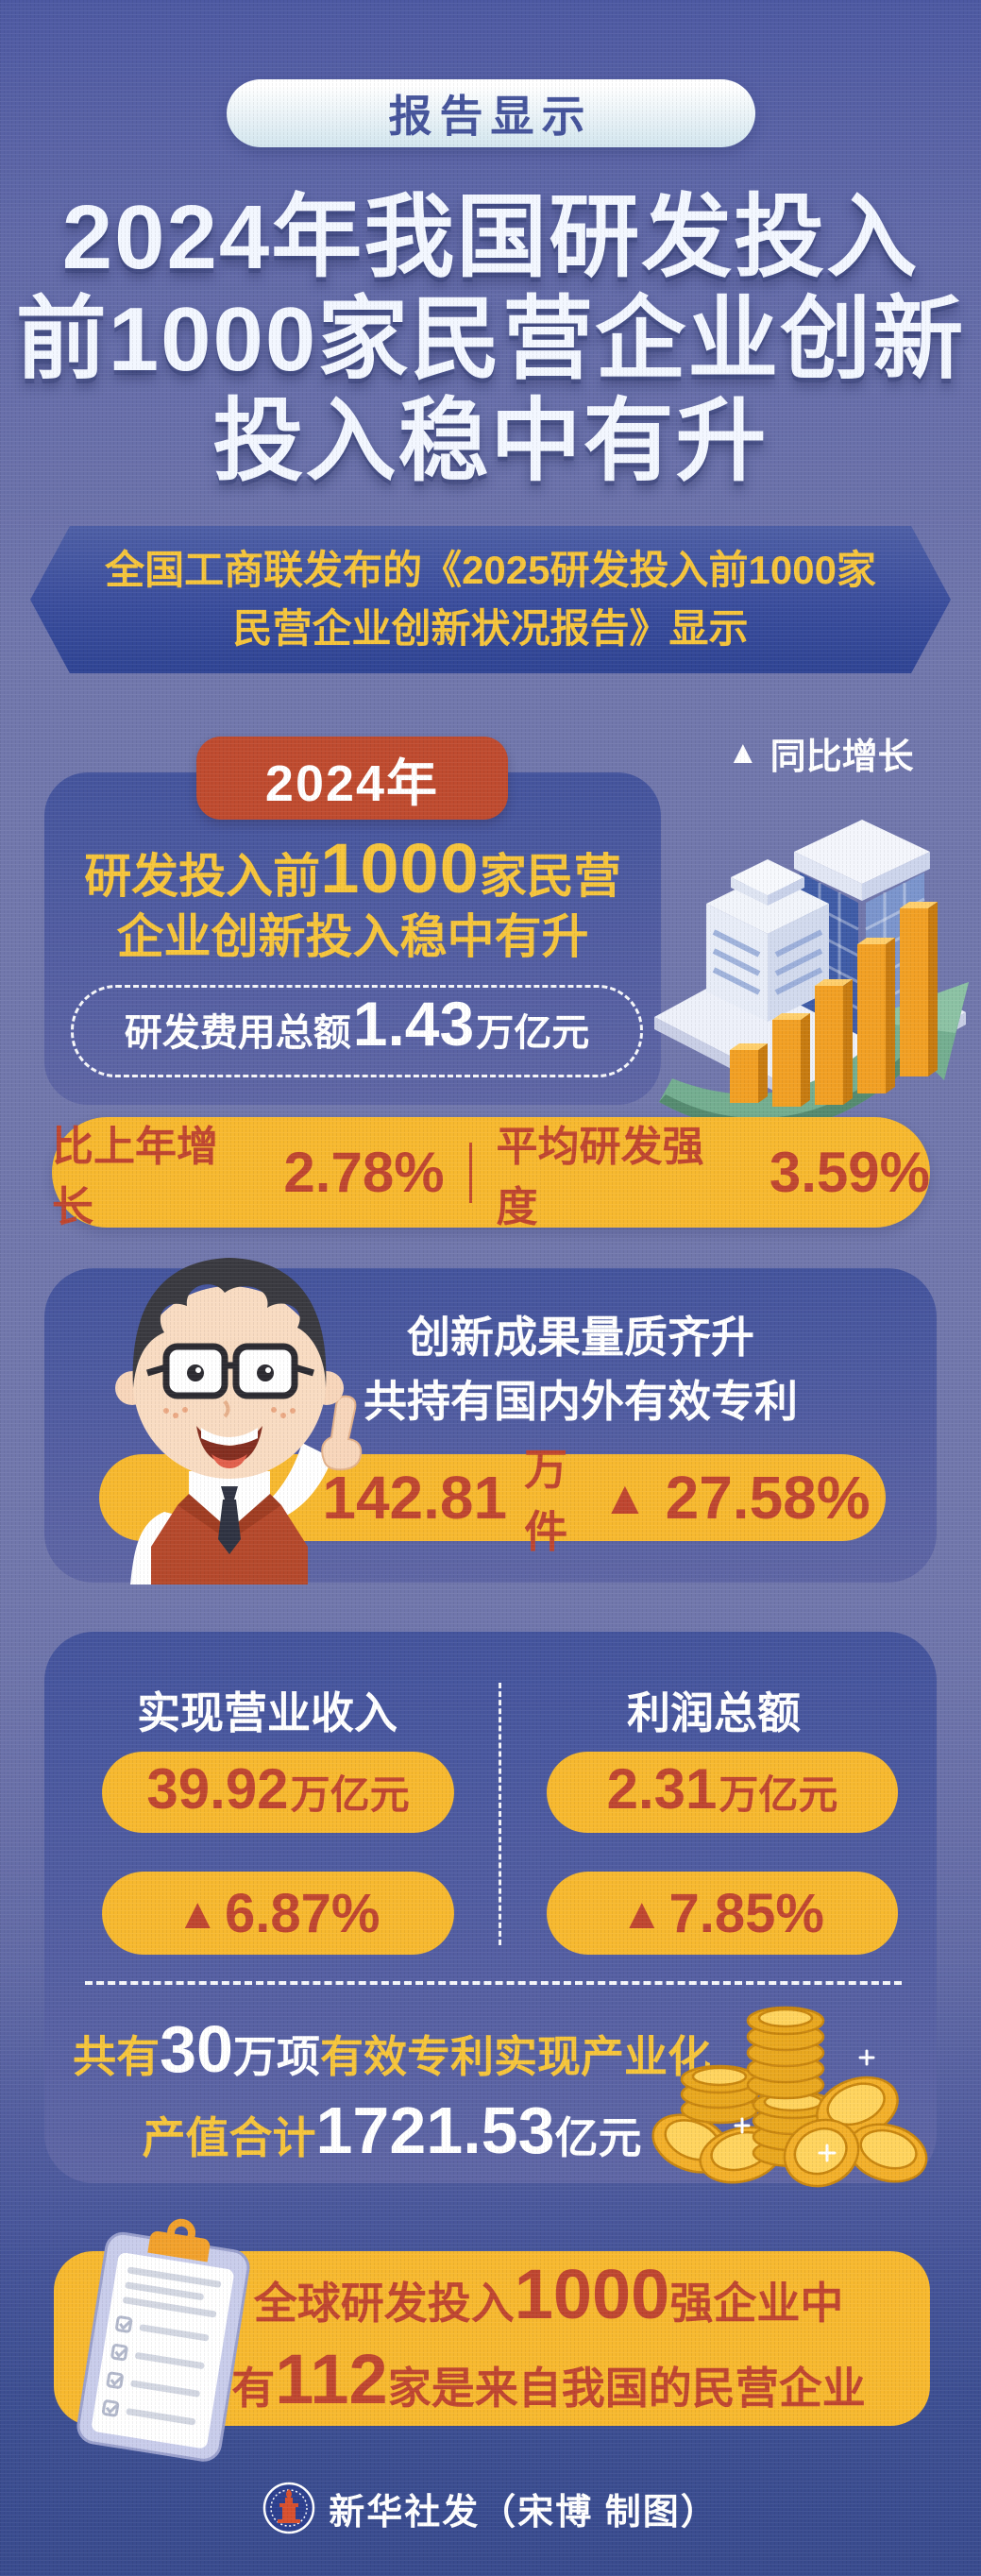 The height and width of the screenshot is (2576, 981). Describe the element at coordinates (524, 2512) in the screenshot. I see `credit-line: 新华社发（宋博 制图）` at that location.